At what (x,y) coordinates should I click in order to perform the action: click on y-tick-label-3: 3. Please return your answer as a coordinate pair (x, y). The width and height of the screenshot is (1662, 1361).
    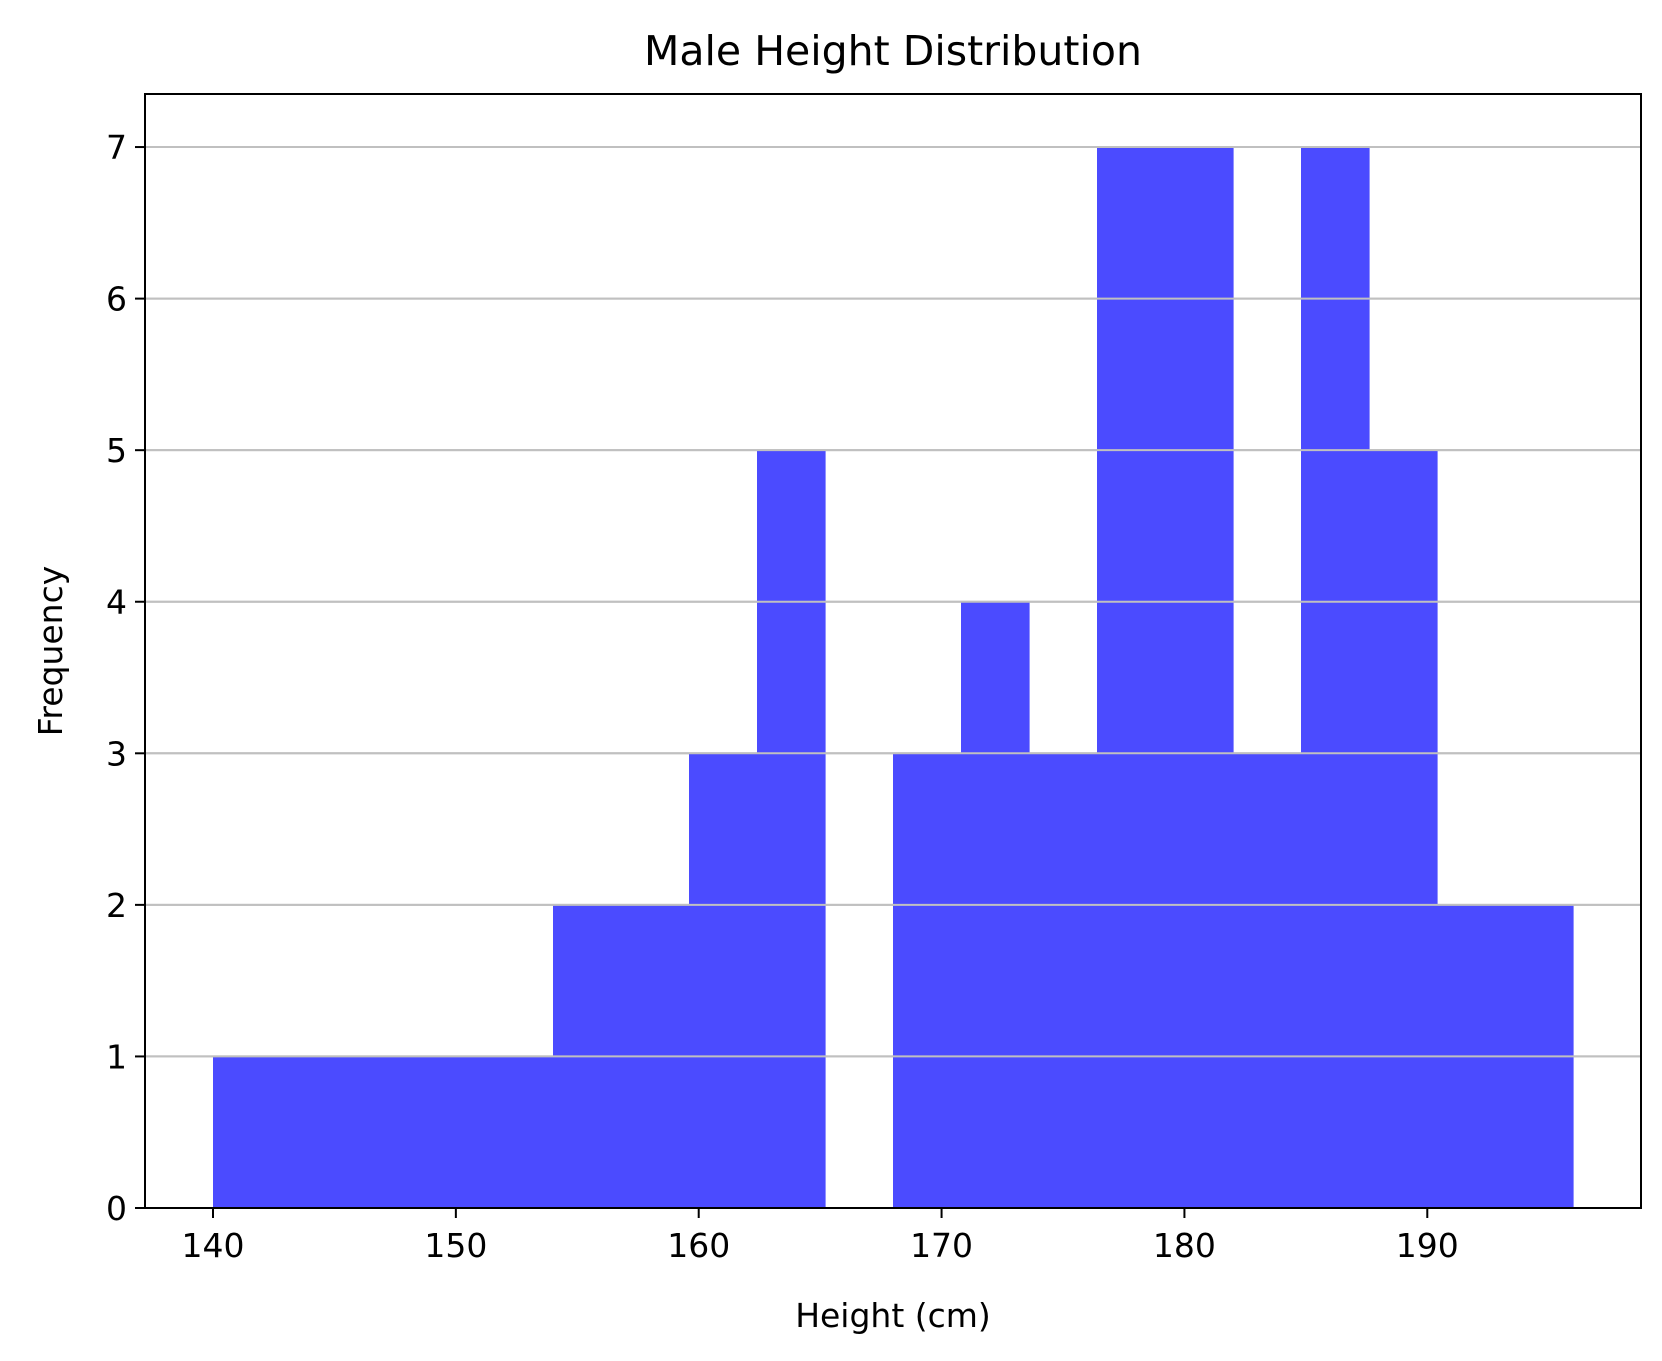
    Looking at the image, I should click on (116, 753).